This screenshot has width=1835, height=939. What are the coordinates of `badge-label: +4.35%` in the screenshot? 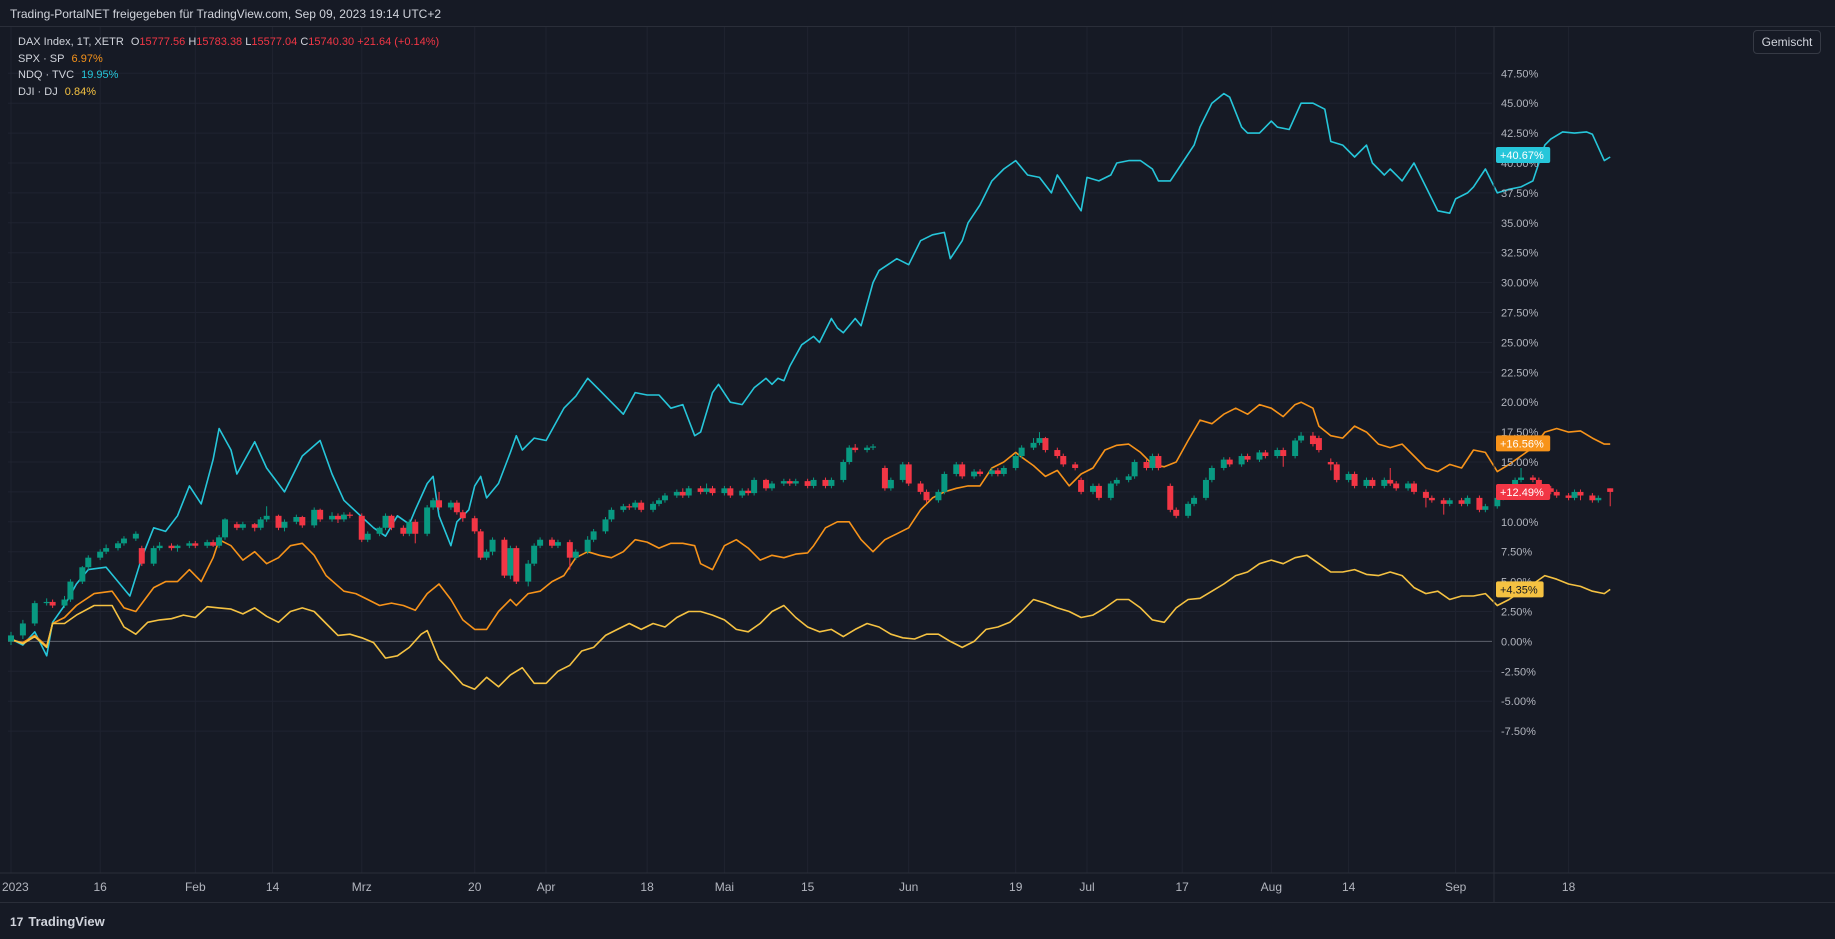 It's located at (1519, 590).